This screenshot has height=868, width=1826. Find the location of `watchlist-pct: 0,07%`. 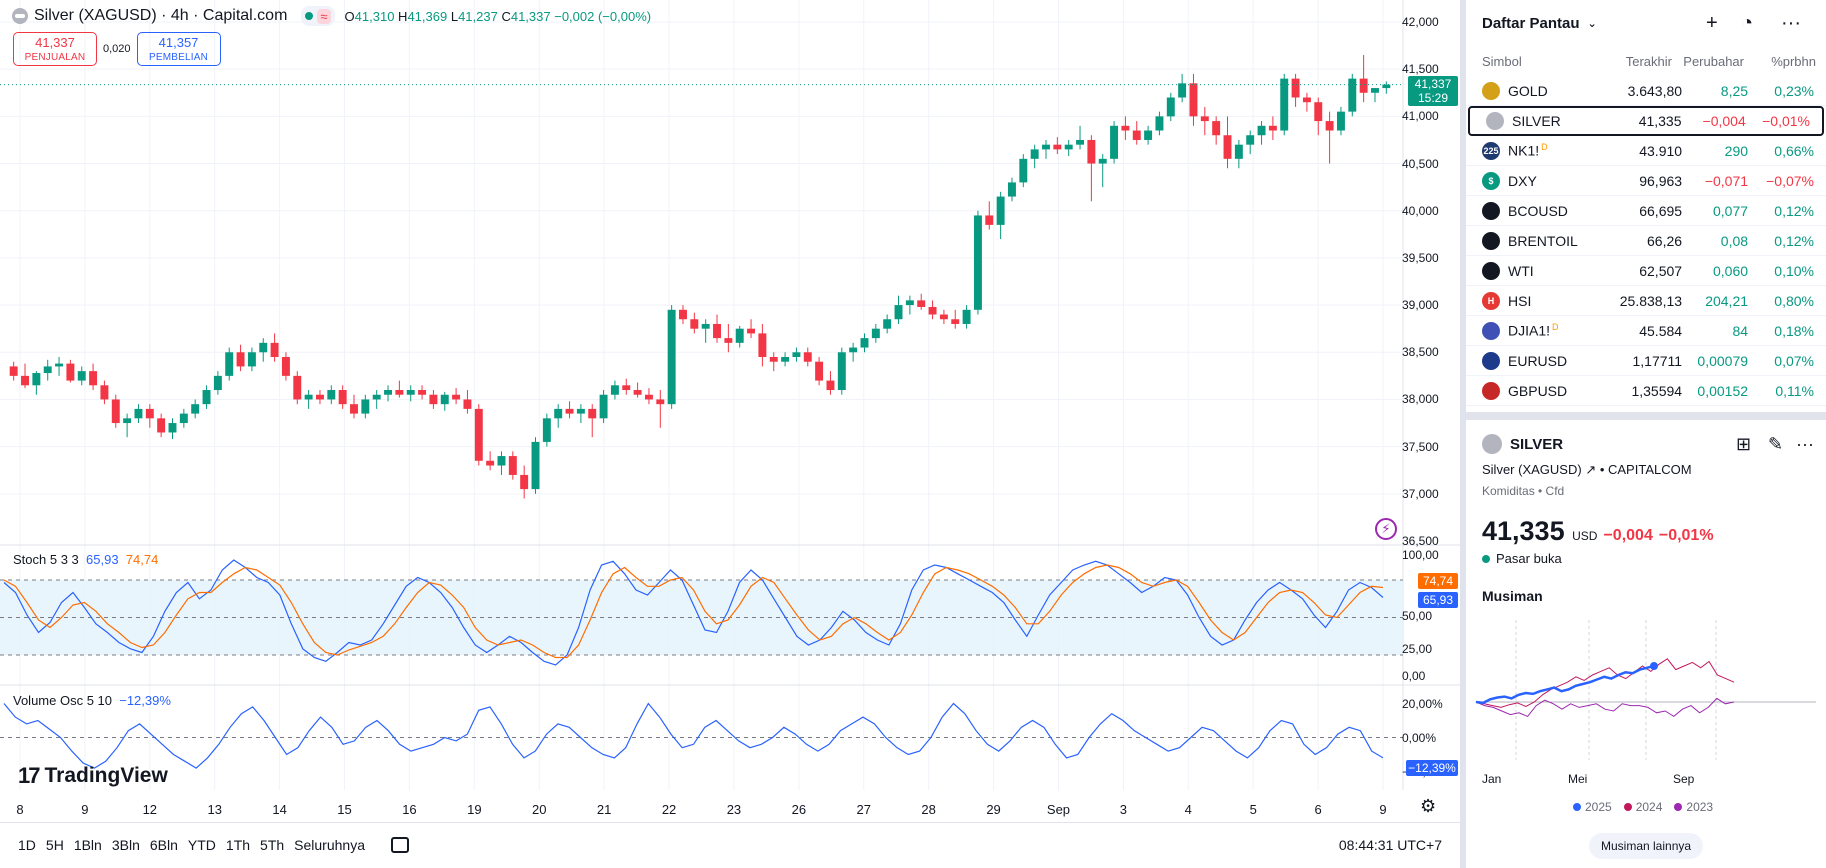

watchlist-pct: 0,07% is located at coordinates (1794, 360).